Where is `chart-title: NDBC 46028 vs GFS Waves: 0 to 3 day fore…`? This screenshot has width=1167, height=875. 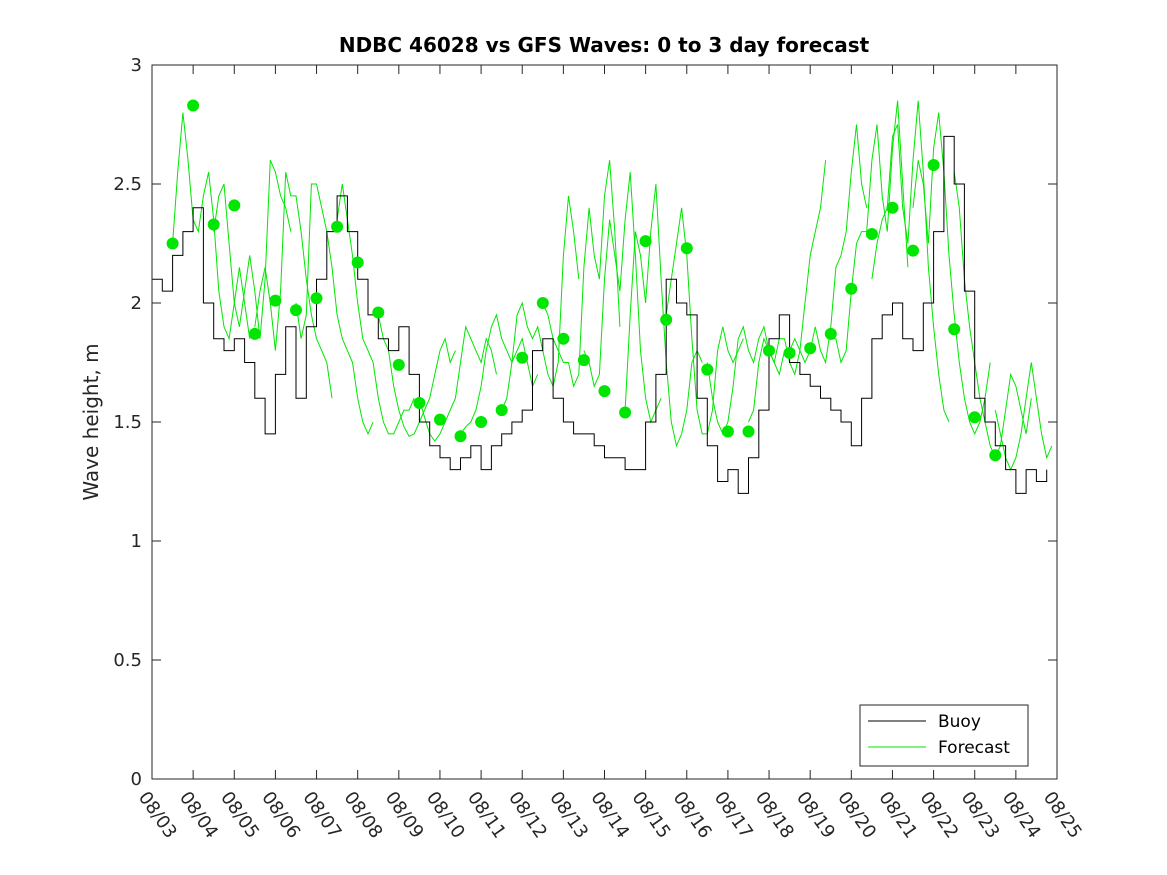
chart-title: NDBC 46028 vs GFS Waves: 0 to 3 day fore… is located at coordinates (604, 45).